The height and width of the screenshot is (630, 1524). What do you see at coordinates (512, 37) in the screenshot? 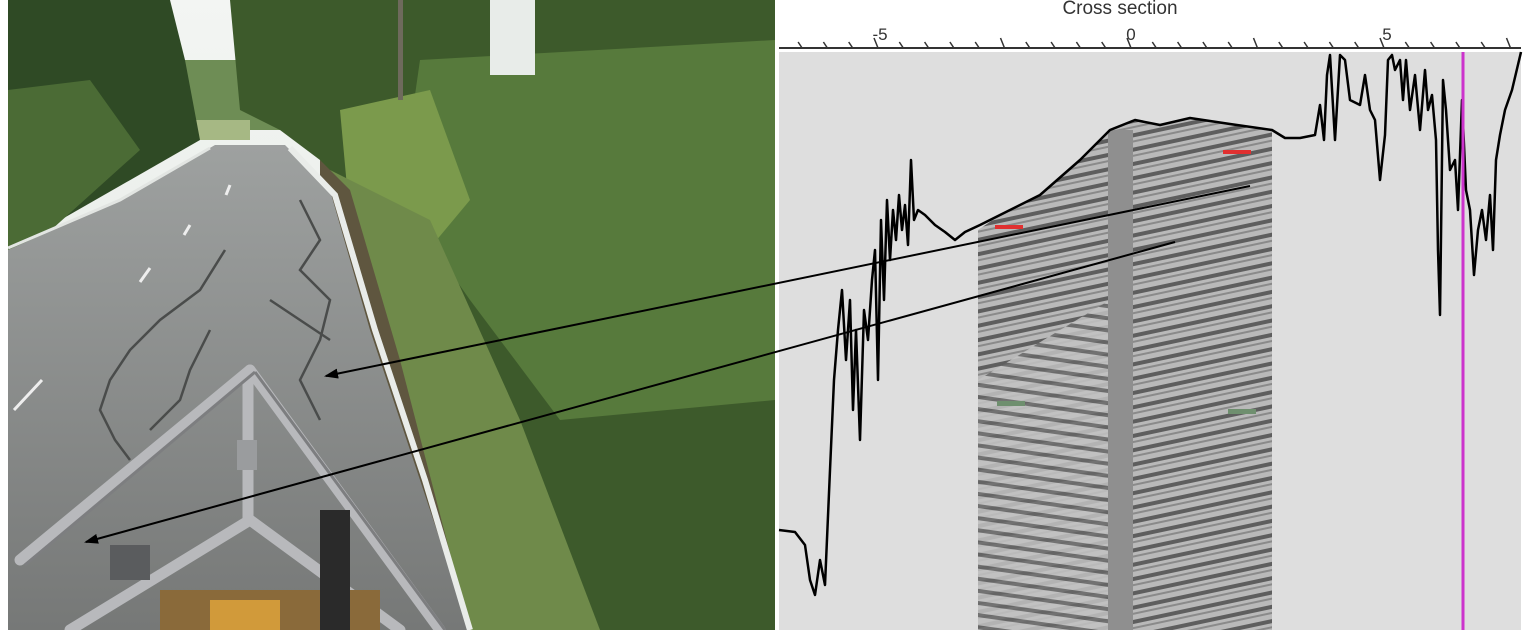
I see `photo-house` at bounding box center [512, 37].